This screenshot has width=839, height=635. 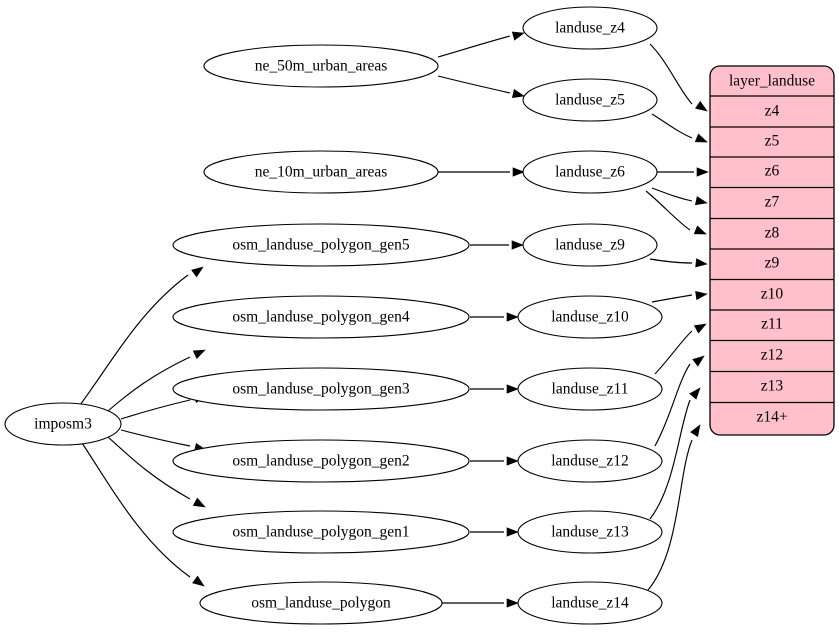 I want to click on node-label: osm_landuse_polygon_gen5, so click(x=321, y=245).